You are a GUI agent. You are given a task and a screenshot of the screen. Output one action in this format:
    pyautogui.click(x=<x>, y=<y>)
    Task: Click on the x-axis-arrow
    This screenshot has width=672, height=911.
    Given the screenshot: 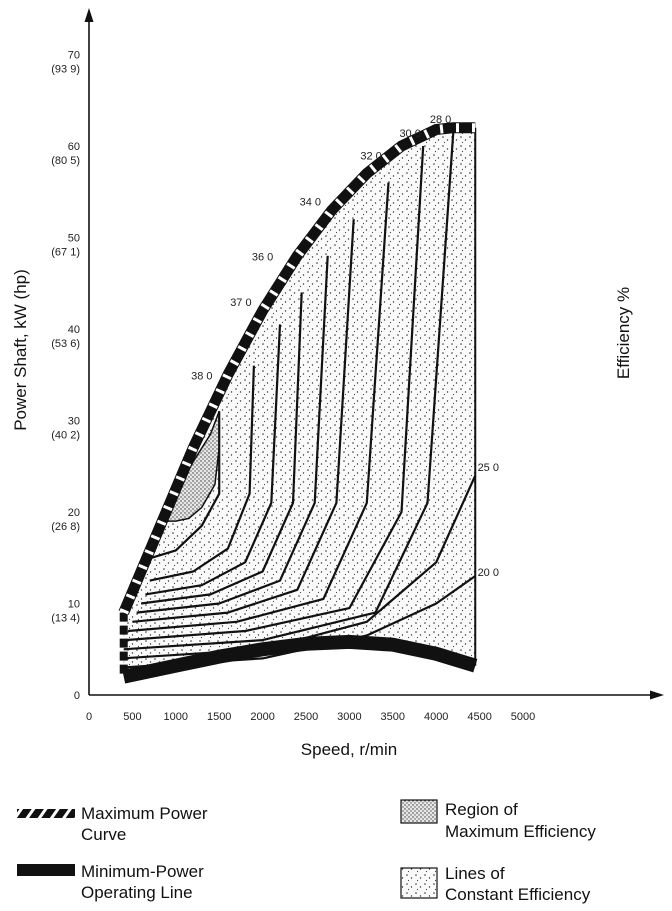 What is the action you would take?
    pyautogui.click(x=657, y=695)
    